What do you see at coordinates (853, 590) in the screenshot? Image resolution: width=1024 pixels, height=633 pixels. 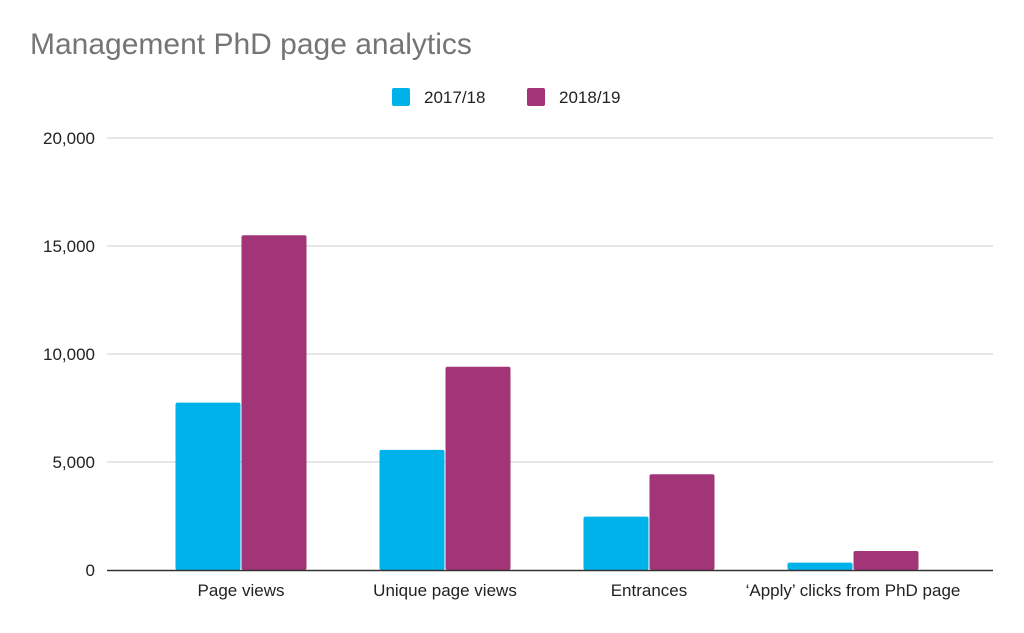 I see `x-tick-label: ‘Apply’ clicks from PhD page` at bounding box center [853, 590].